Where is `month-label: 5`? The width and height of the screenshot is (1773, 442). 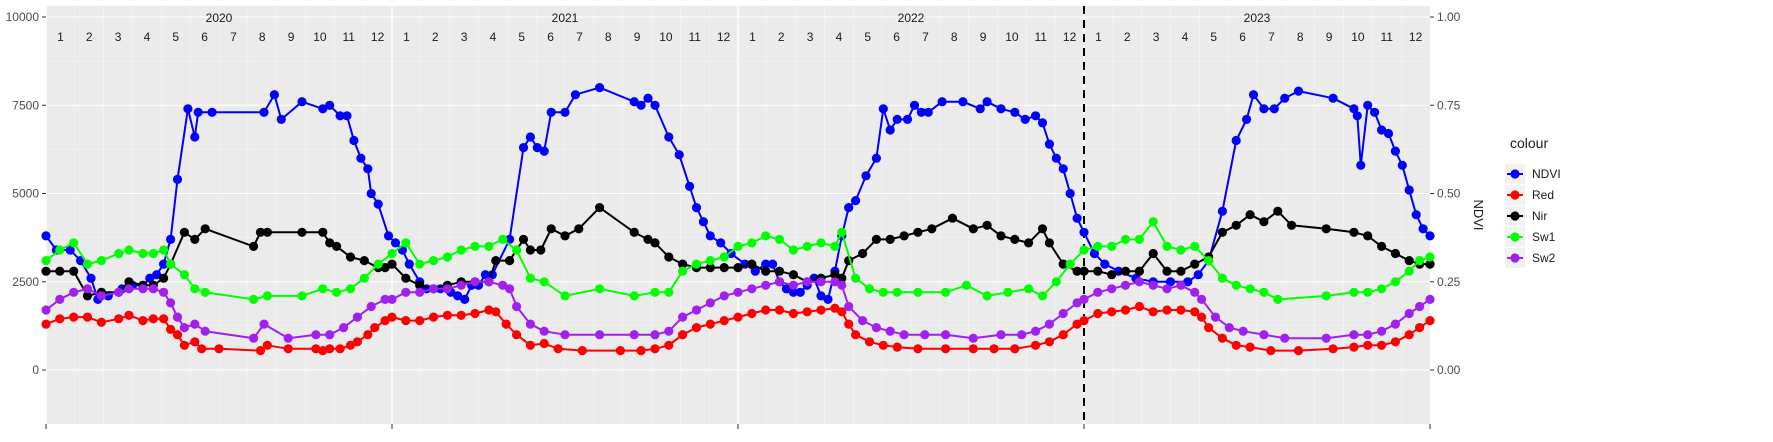 month-label: 5 is located at coordinates (521, 37).